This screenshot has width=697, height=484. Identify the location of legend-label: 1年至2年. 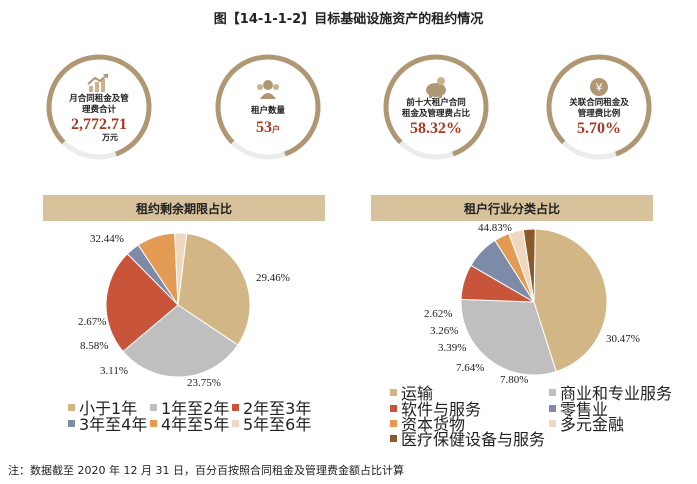
(195, 408).